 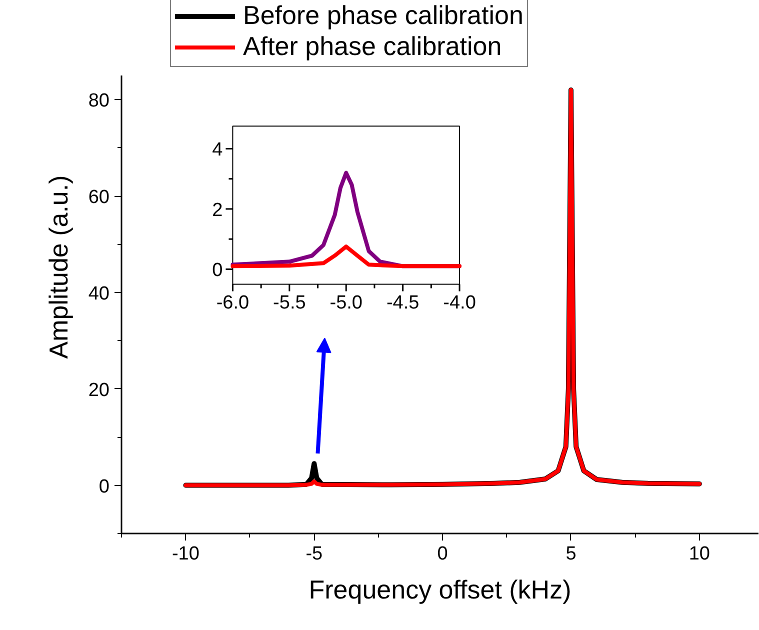 I want to click on x-tick-label: -5.0, so click(x=346, y=303).